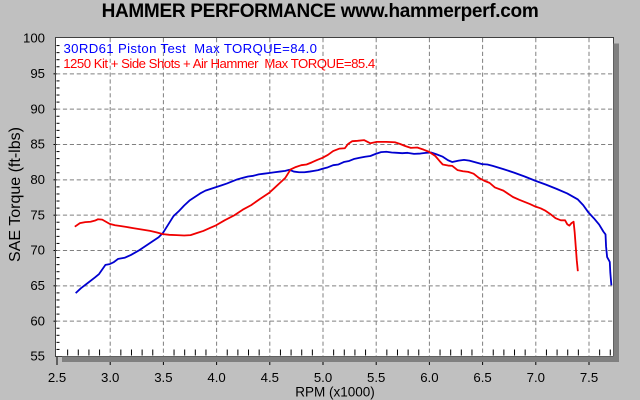 The width and height of the screenshot is (640, 400). I want to click on svg-text: 7.0, so click(536, 377).